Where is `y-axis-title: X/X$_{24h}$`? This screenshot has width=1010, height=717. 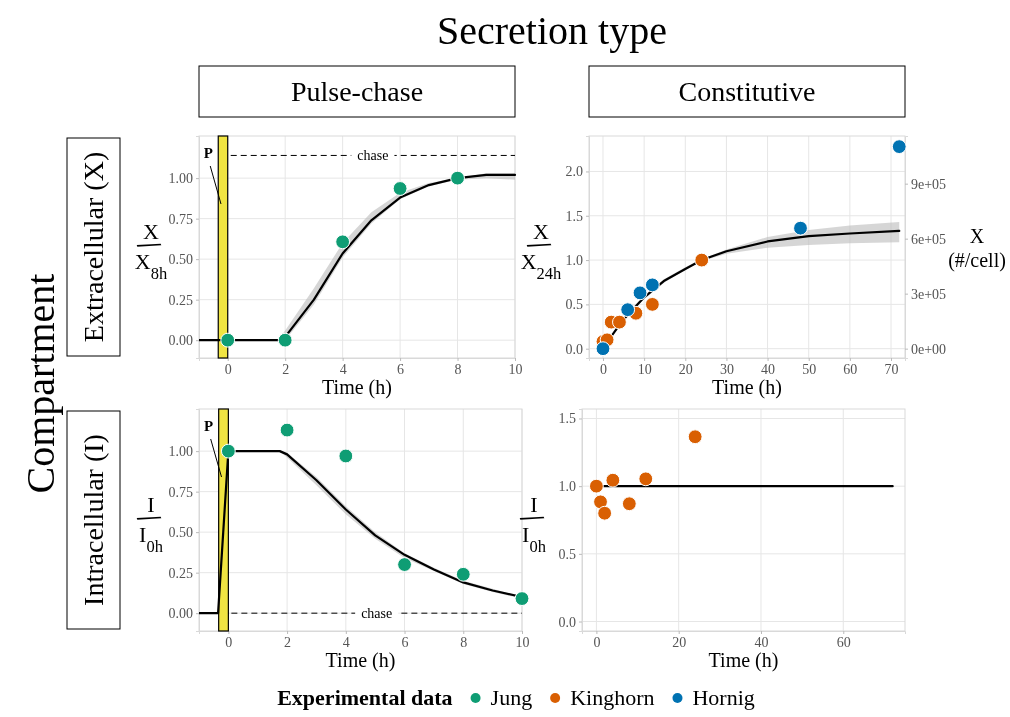
y-axis-title: X/X$_{24h}$ is located at coordinates (541, 251).